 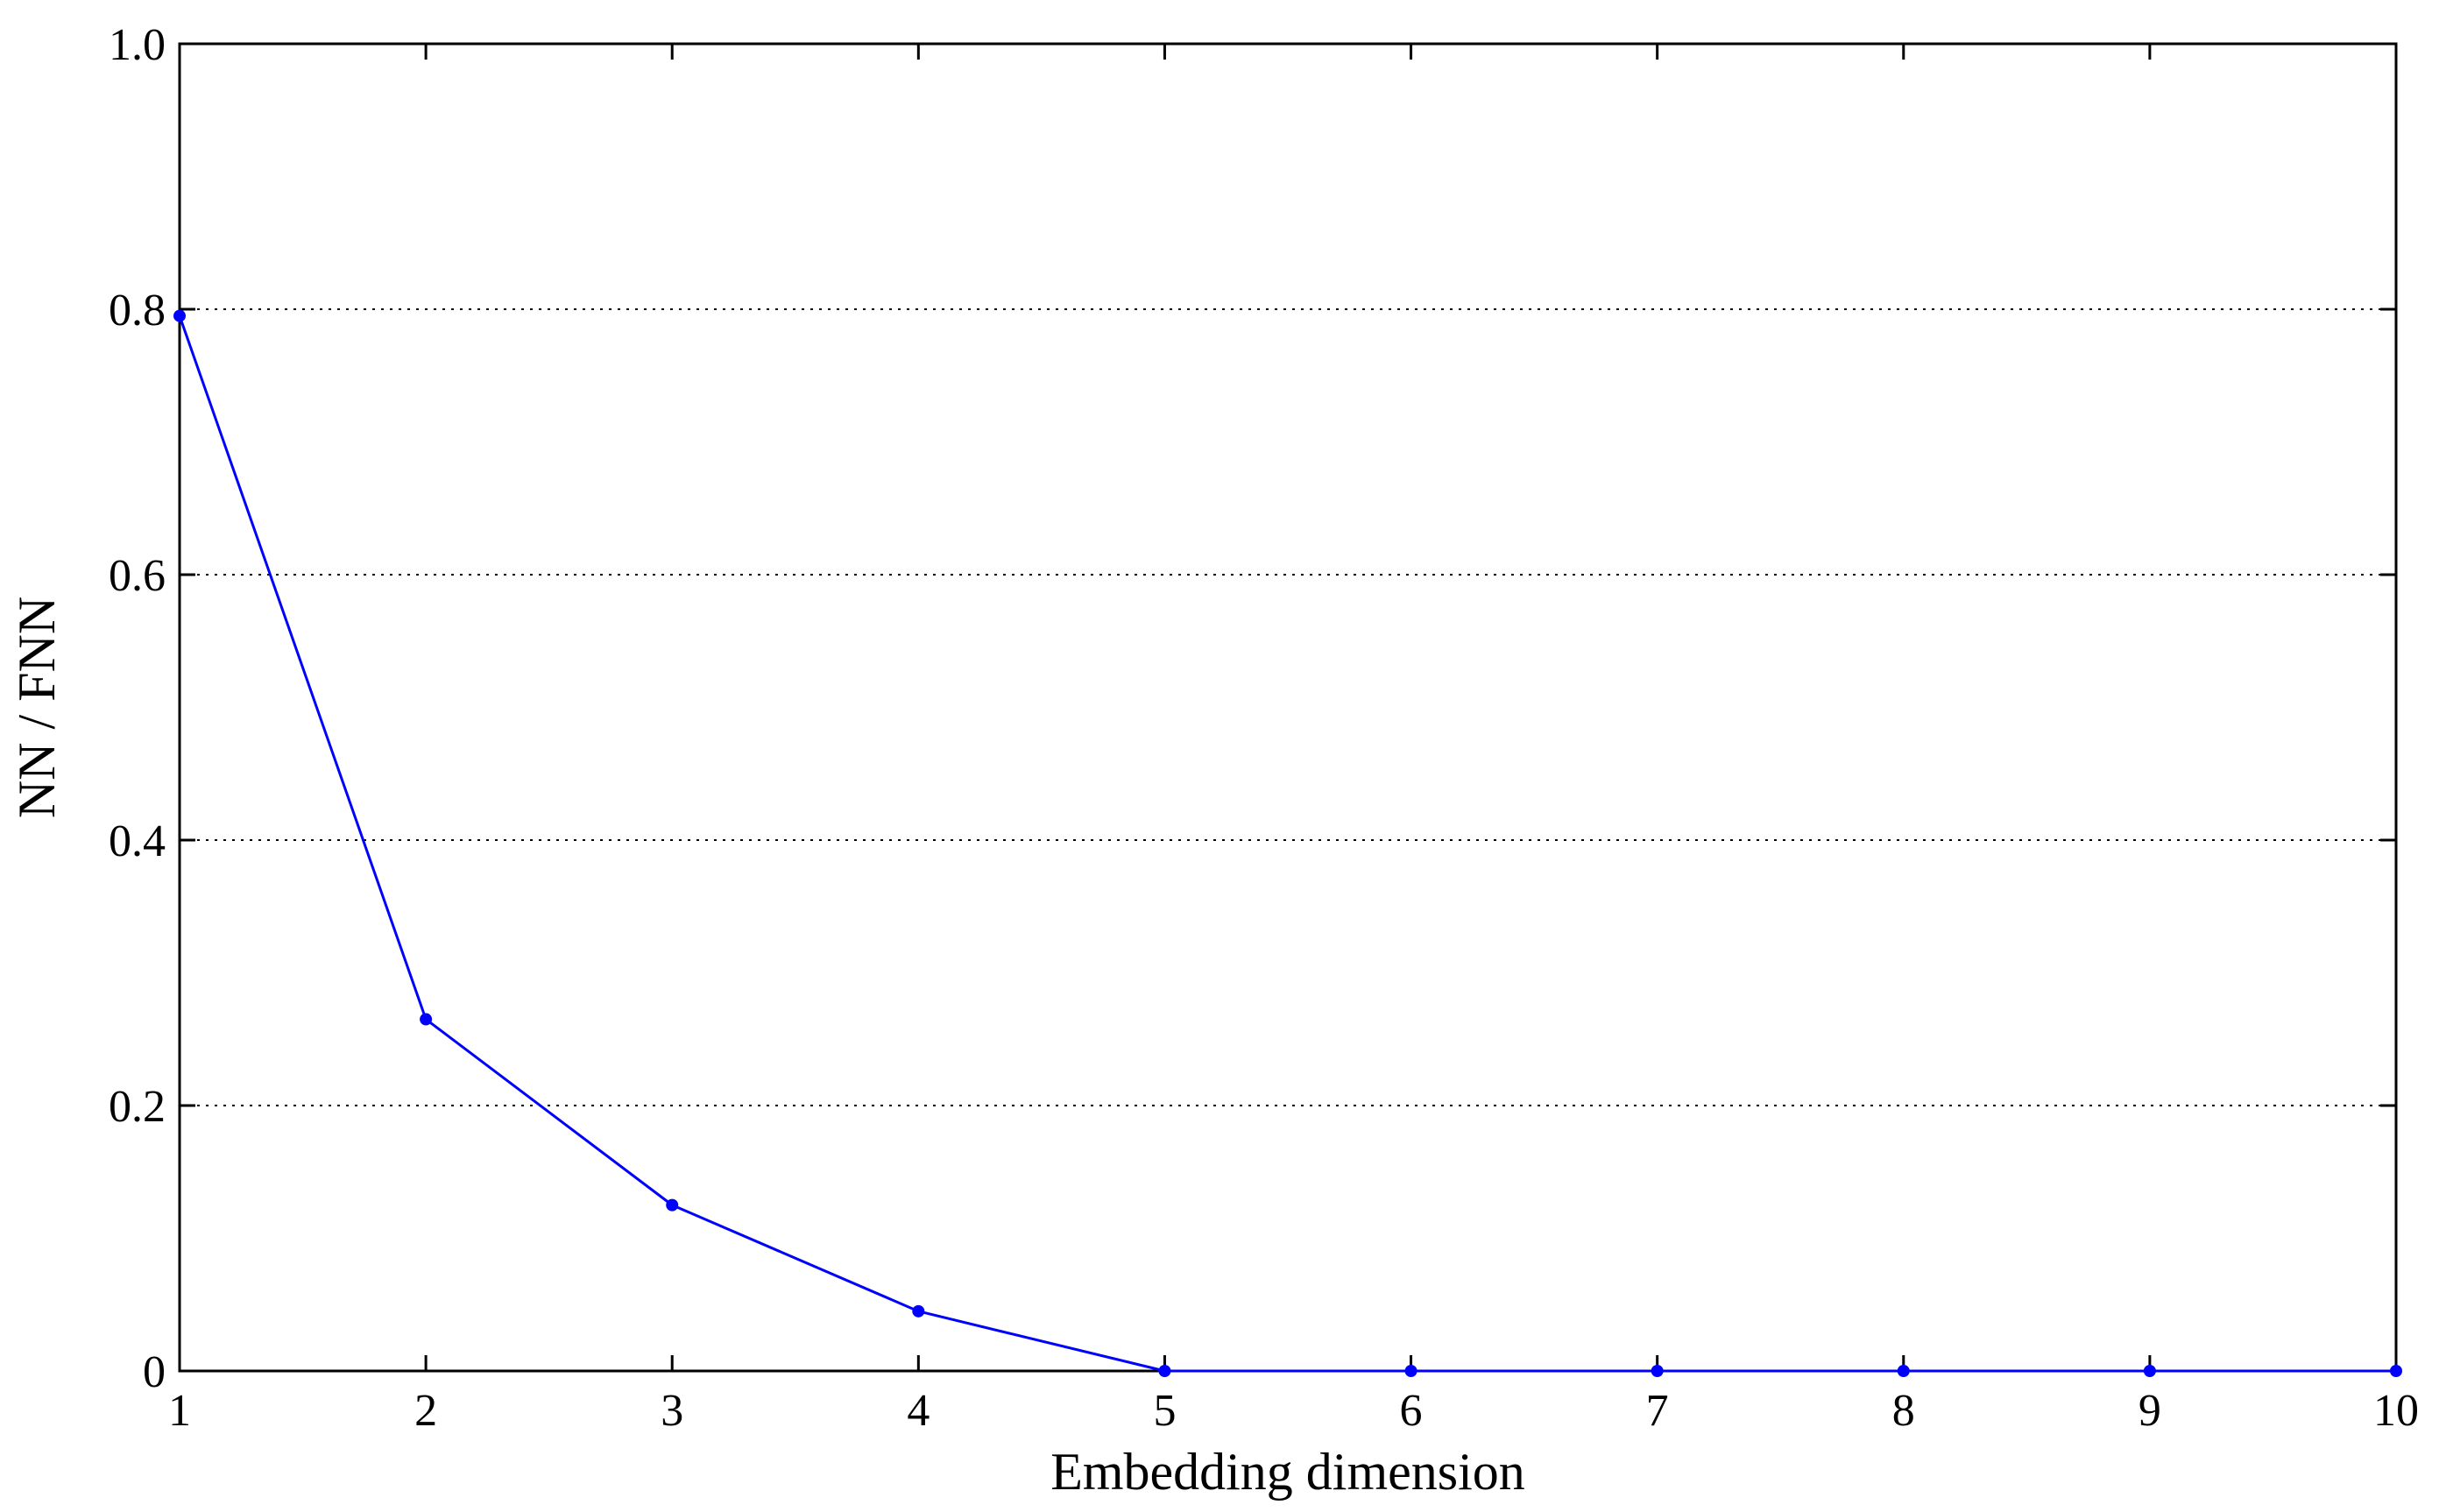 I want to click on x-axis-title: Embedding dimension, so click(x=1287, y=1472).